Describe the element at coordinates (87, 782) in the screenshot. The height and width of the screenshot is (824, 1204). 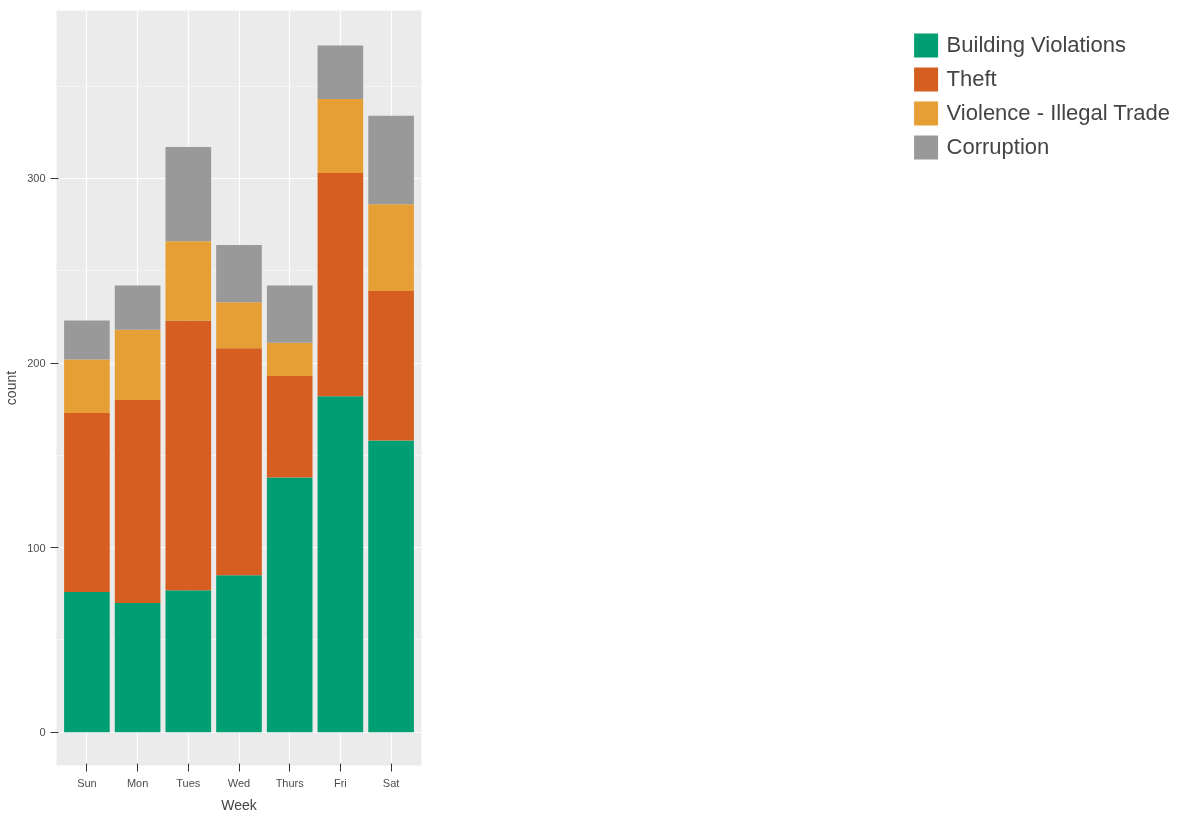
I see `x-tick-label: Sun` at that location.